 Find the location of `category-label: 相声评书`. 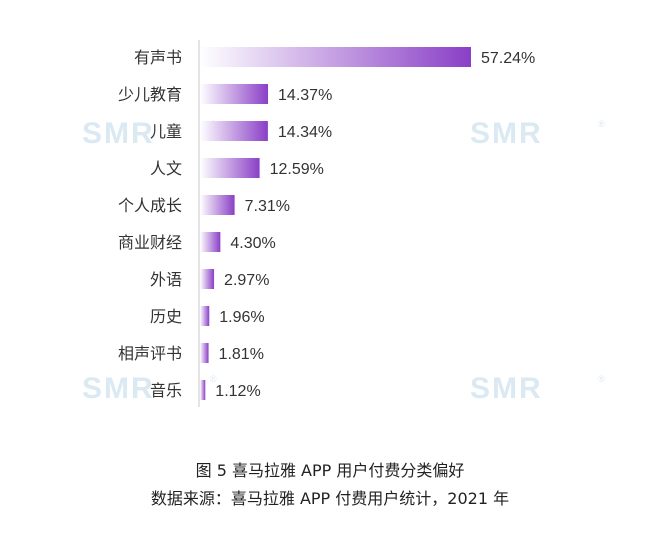

category-label: 相声评书 is located at coordinates (150, 353).